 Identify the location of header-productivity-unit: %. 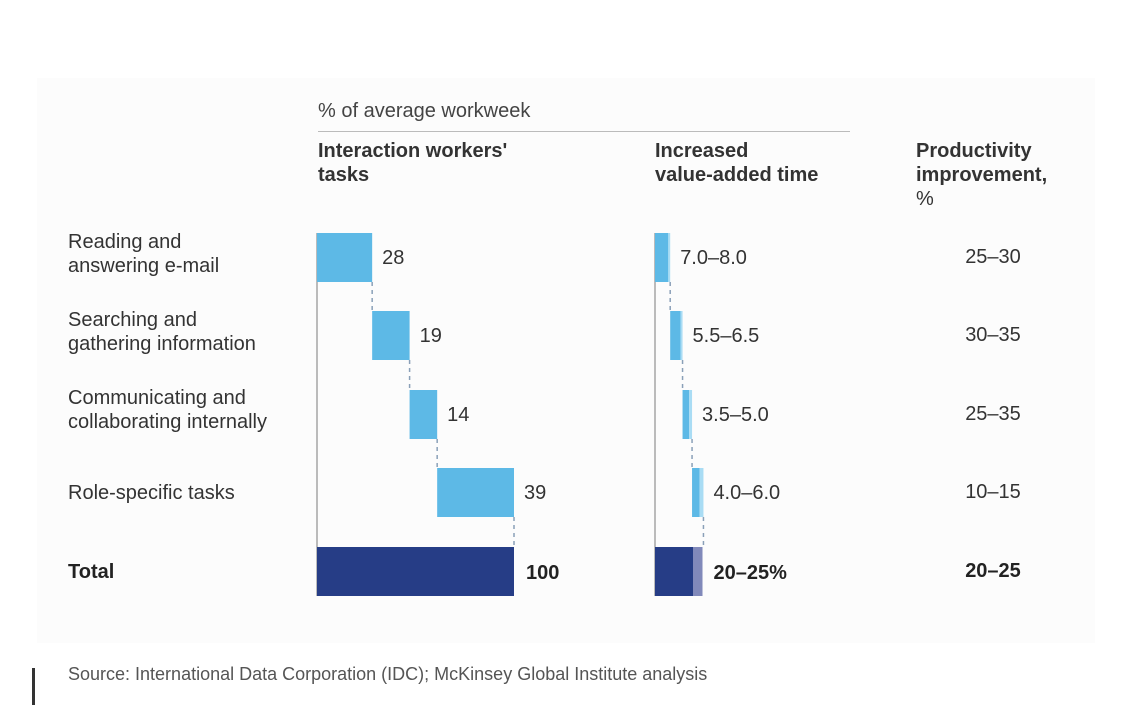
(925, 199).